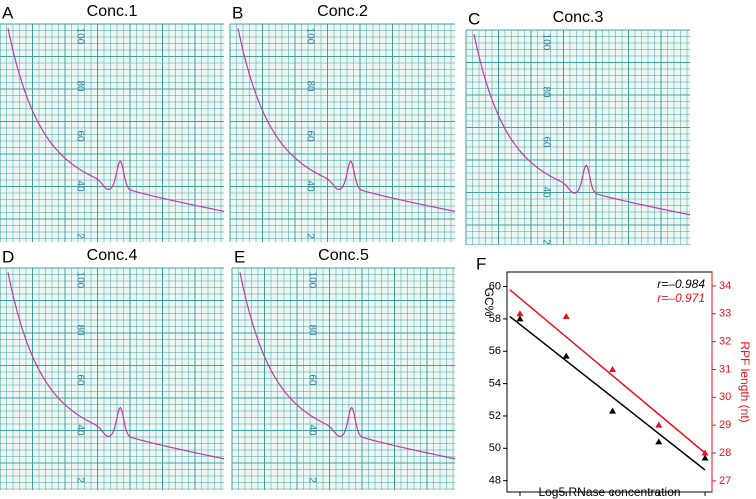 The image size is (756, 499). I want to click on panel-title: Conc.5, so click(343, 255).